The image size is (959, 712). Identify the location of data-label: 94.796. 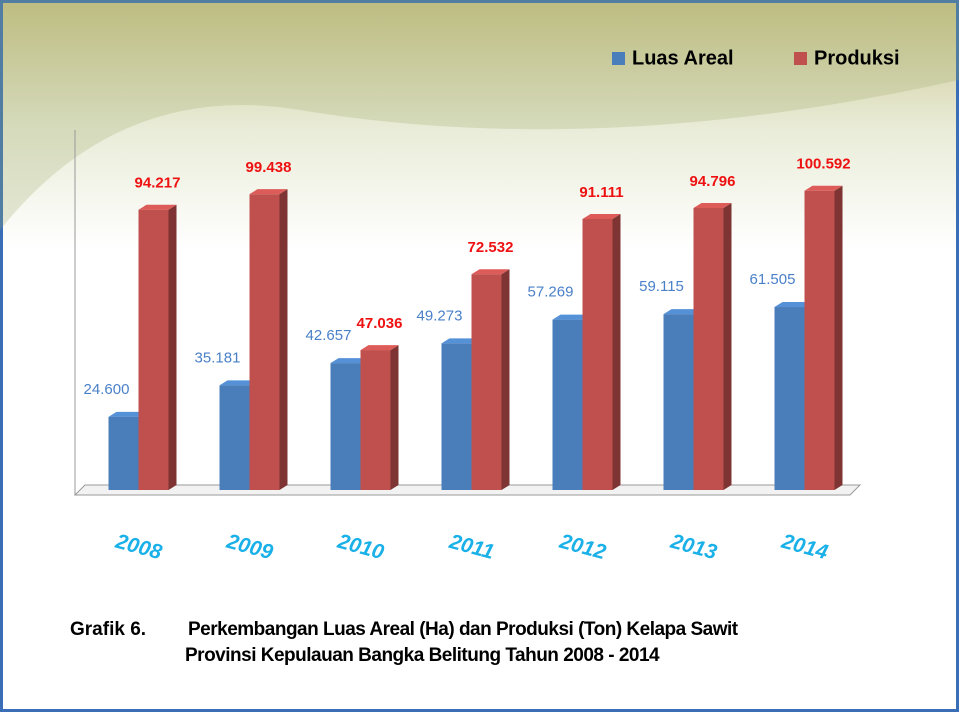
(713, 181).